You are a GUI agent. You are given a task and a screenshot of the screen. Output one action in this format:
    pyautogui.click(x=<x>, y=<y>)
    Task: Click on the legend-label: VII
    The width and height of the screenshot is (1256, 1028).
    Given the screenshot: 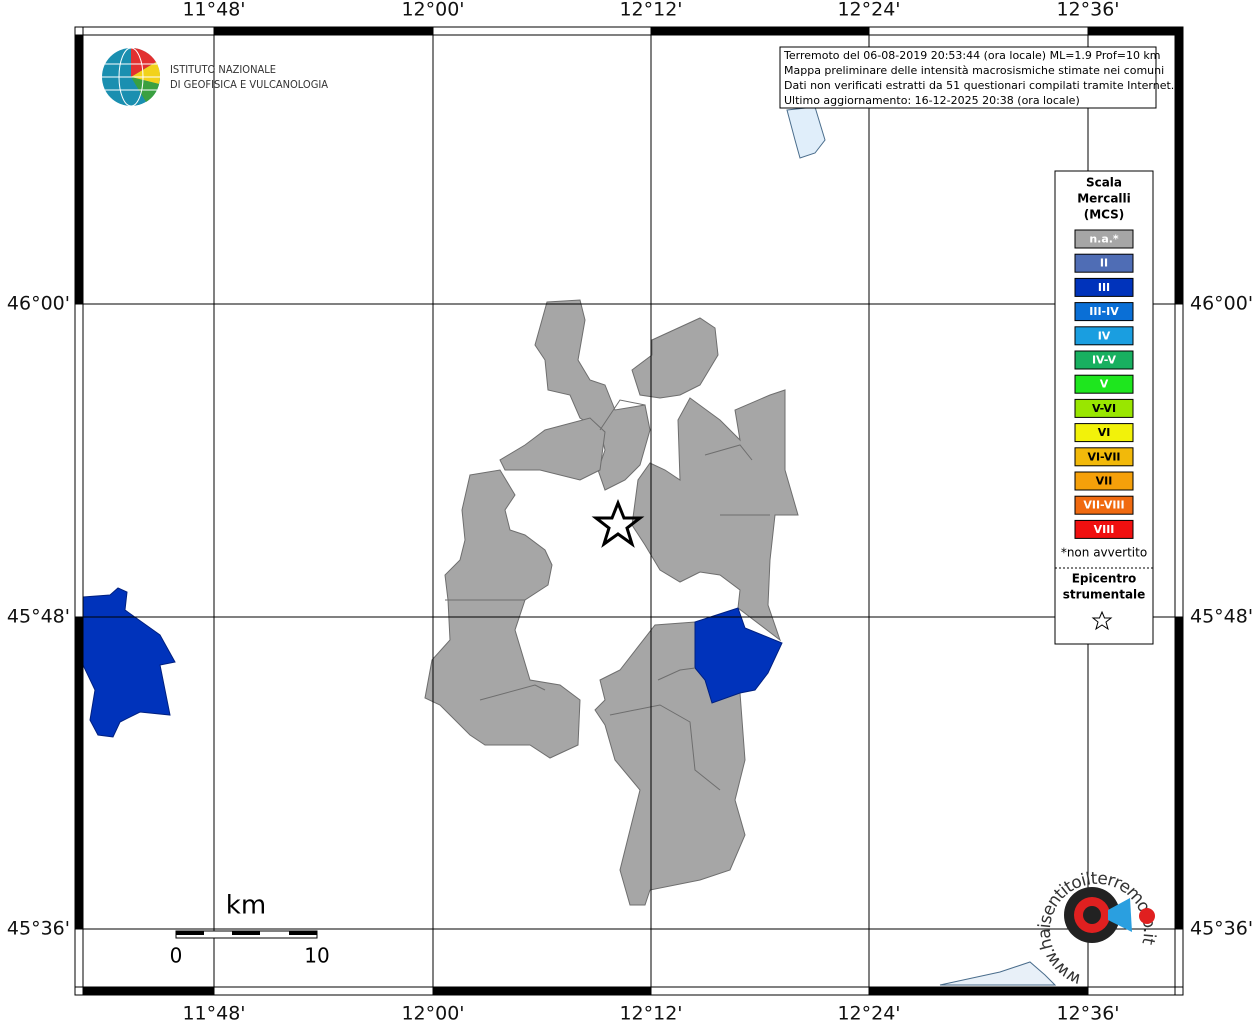 What is the action you would take?
    pyautogui.click(x=1104, y=481)
    